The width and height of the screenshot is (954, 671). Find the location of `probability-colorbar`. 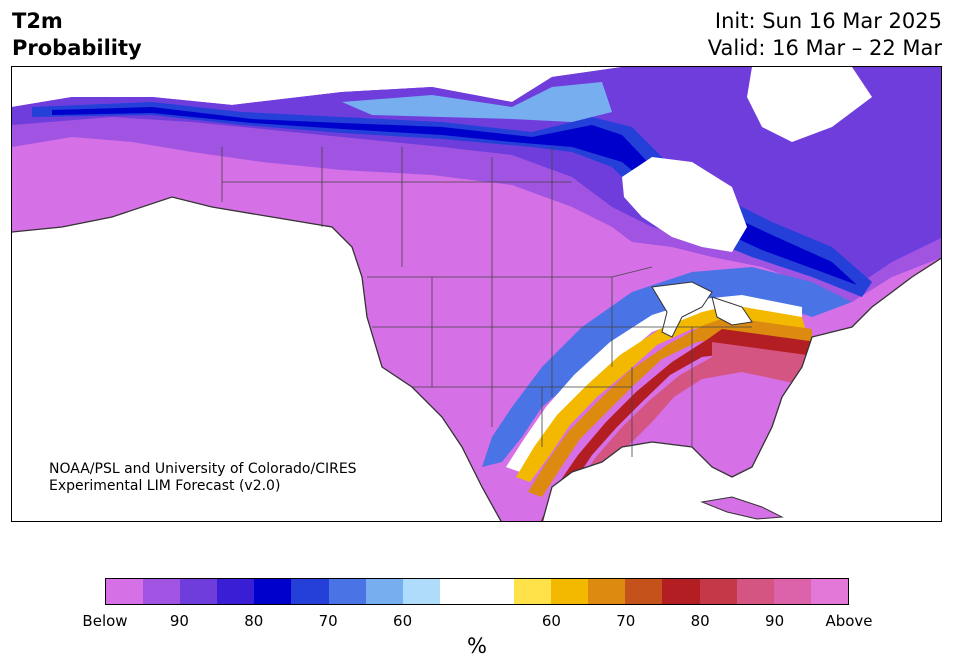

probability-colorbar is located at coordinates (477, 591).